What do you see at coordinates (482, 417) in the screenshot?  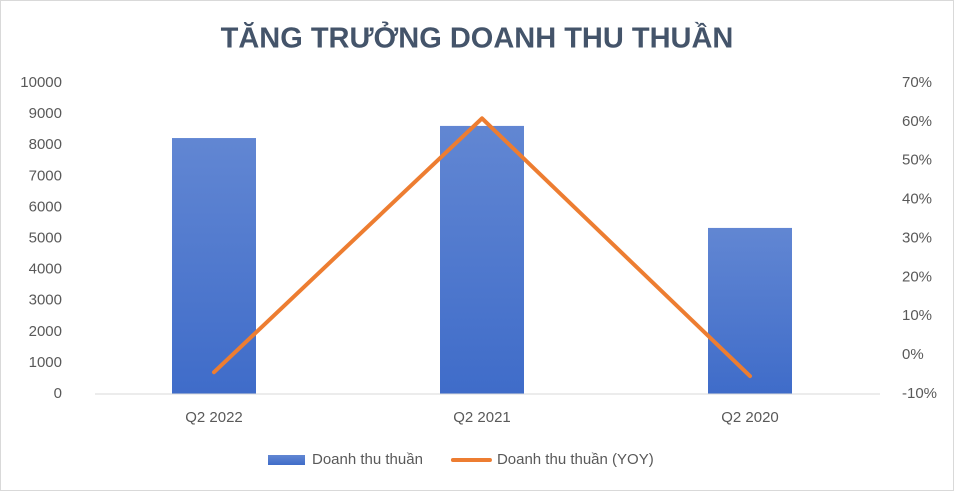 I see `x-tick-label: Q2 2021` at bounding box center [482, 417].